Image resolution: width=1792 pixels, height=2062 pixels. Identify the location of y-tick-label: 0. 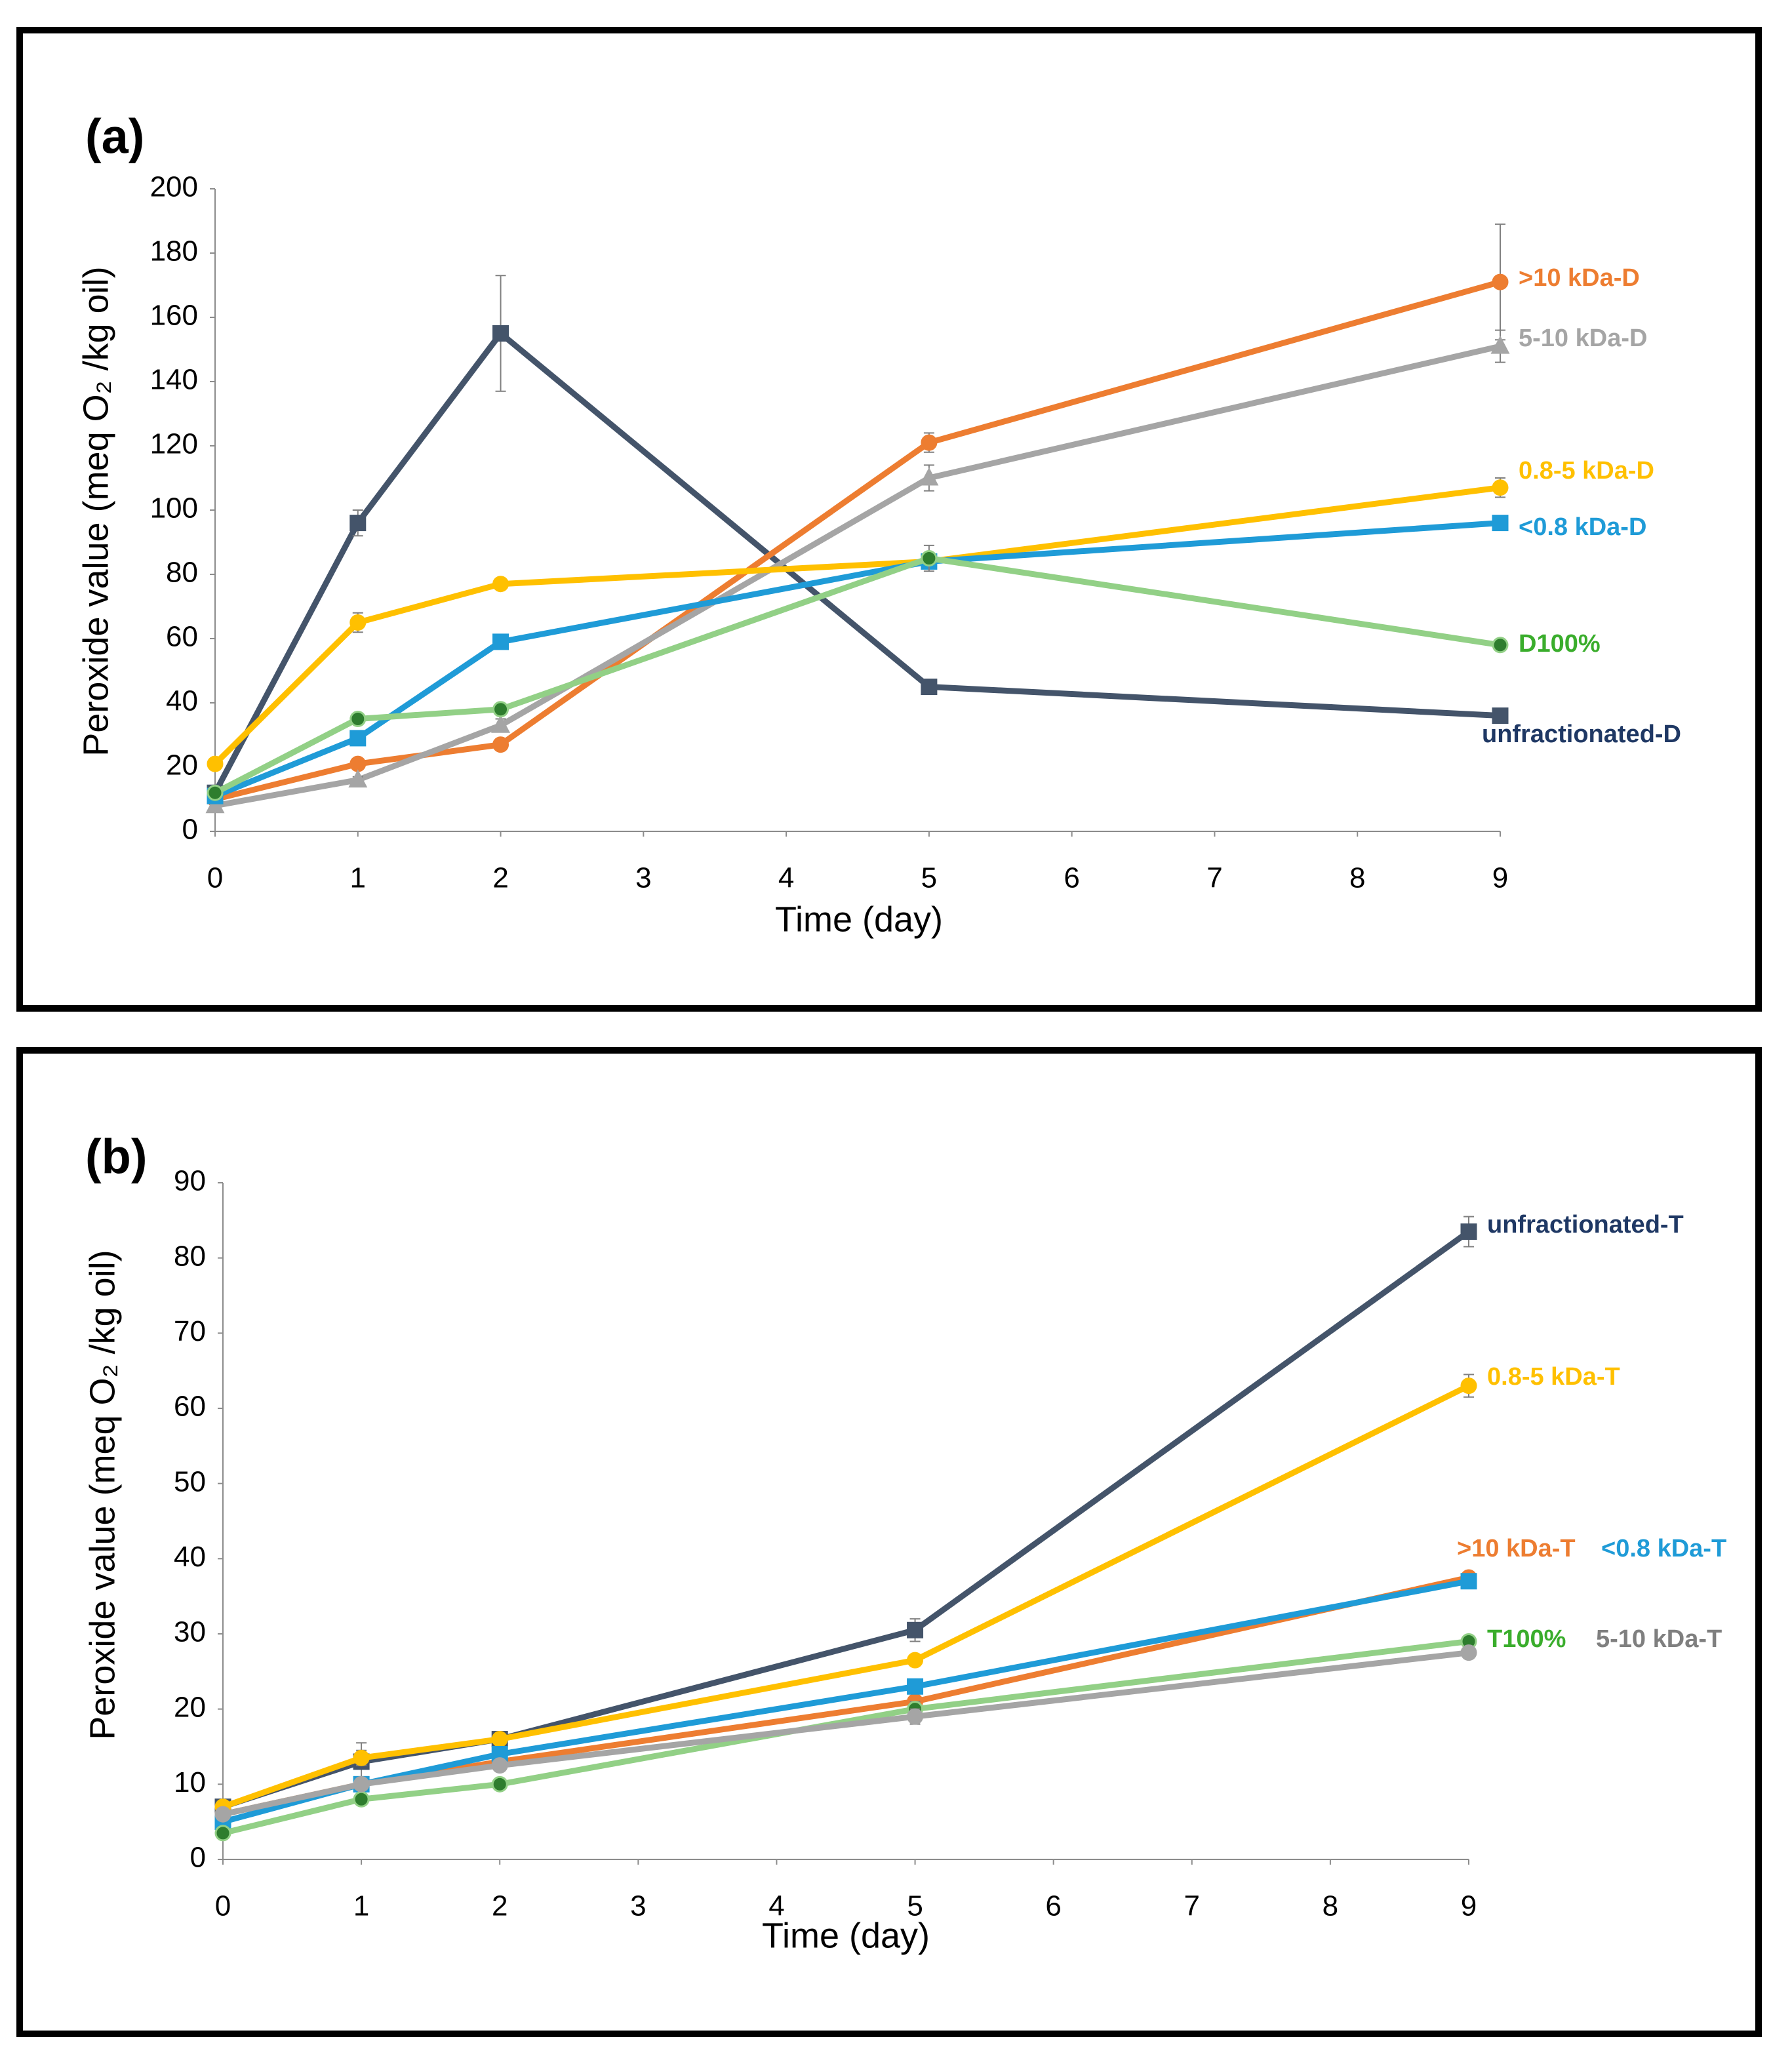
(198, 1858).